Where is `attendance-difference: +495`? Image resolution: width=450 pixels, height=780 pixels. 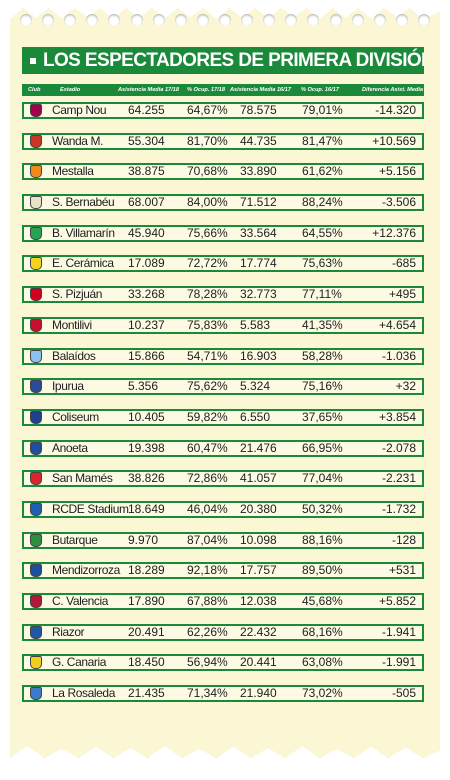 attendance-difference: +495 is located at coordinates (402, 294).